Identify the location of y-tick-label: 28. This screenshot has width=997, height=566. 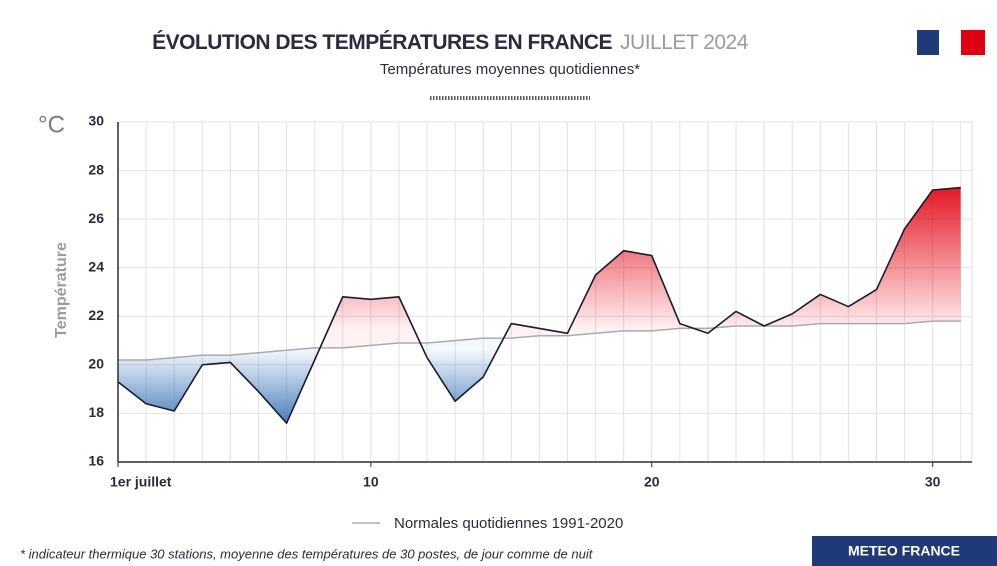
(96, 169).